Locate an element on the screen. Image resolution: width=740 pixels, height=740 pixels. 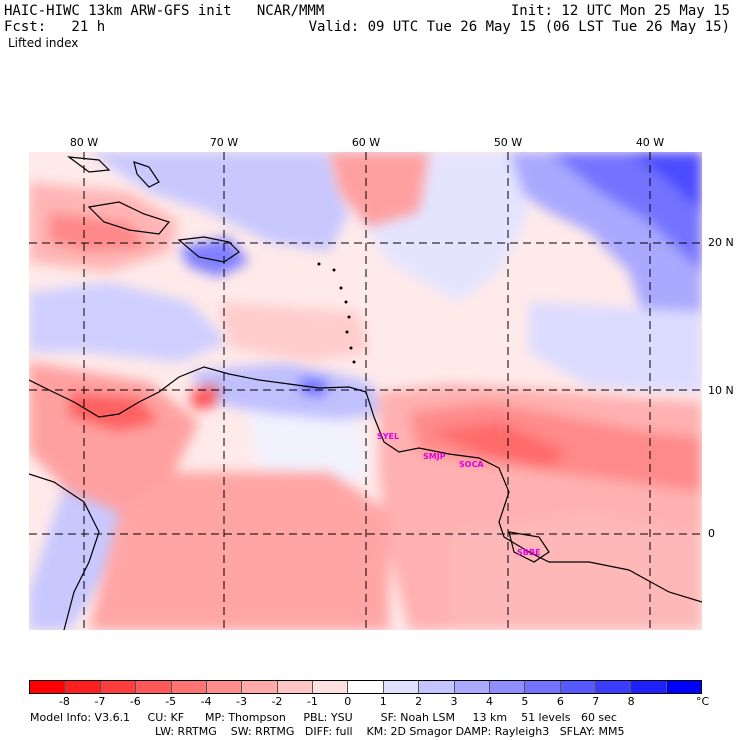
colorbar is located at coordinates (365, 687).